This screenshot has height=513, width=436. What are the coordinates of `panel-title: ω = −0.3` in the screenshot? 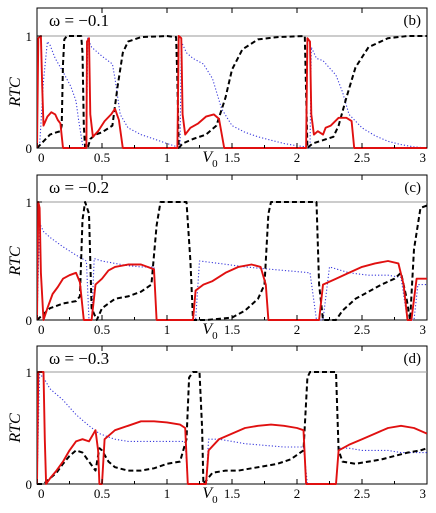 It's located at (79, 358).